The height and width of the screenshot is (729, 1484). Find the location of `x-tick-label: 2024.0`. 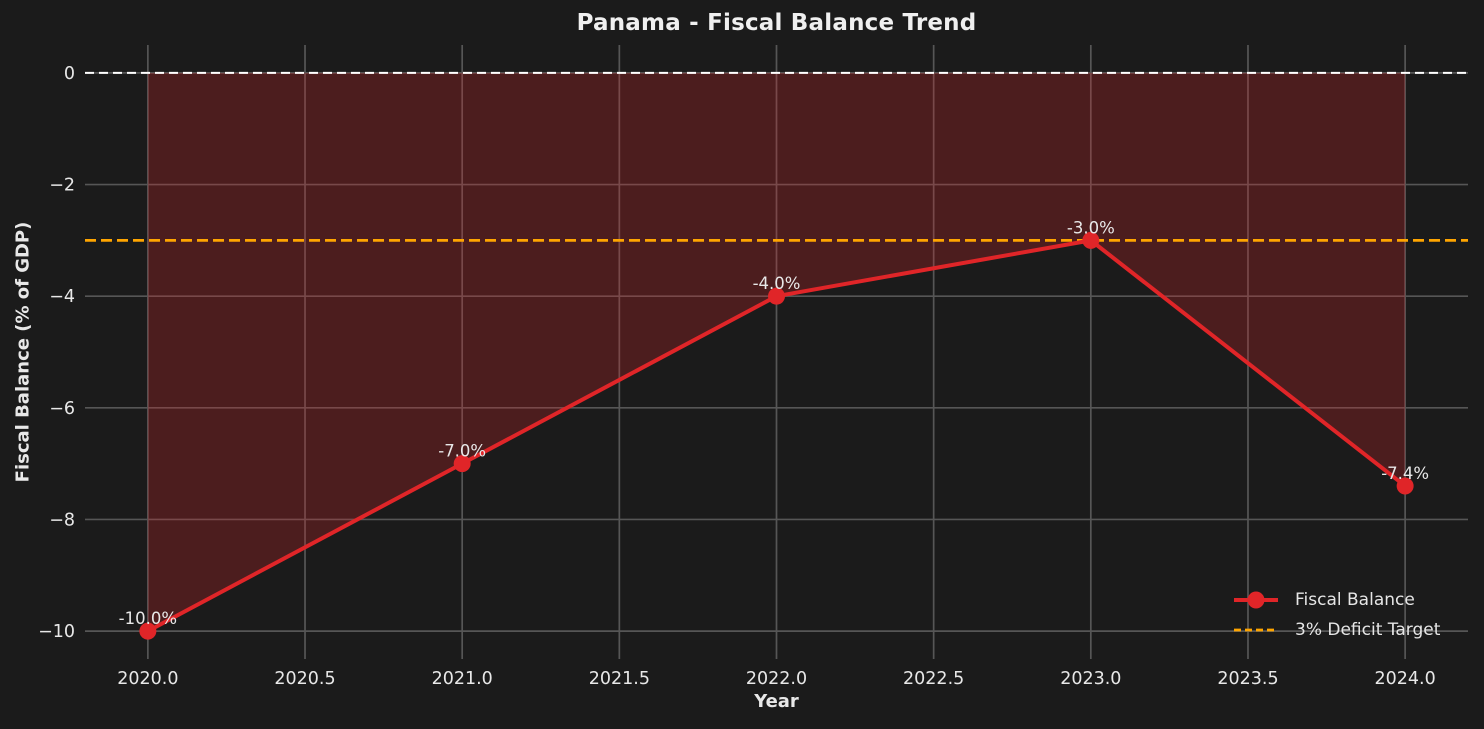

x-tick-label: 2024.0 is located at coordinates (1405, 679).